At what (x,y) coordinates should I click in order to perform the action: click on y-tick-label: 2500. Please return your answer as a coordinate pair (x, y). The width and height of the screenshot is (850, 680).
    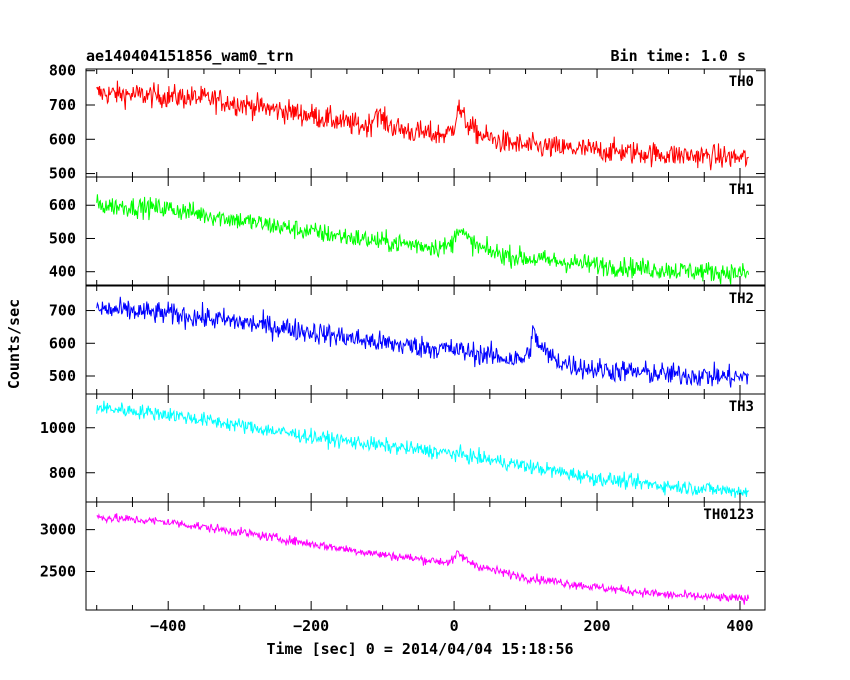
    Looking at the image, I should click on (58, 571).